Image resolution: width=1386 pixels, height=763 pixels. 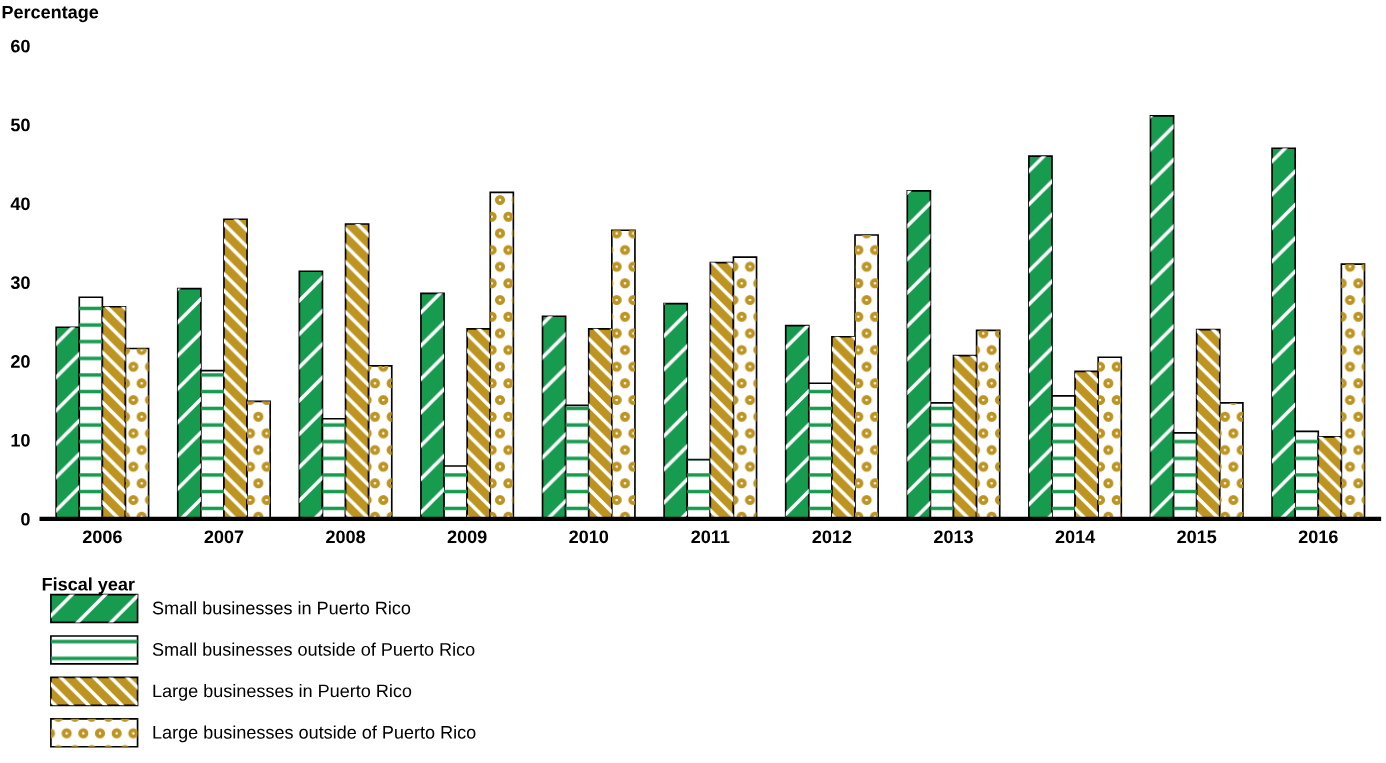 What do you see at coordinates (102, 537) in the screenshot?
I see `x-tick-label: 2006` at bounding box center [102, 537].